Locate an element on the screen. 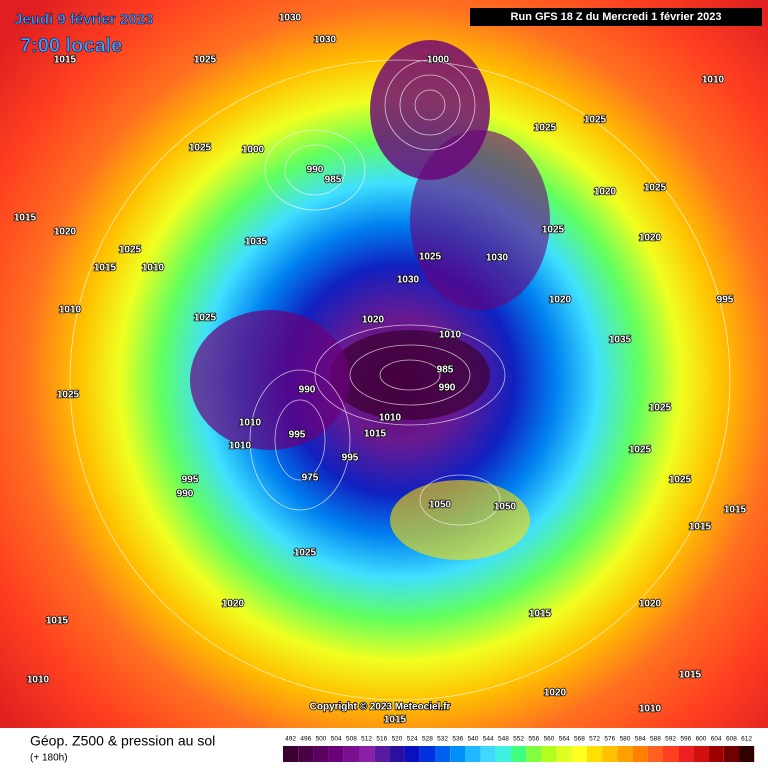 Image resolution: width=768 pixels, height=768 pixels. footer-title: Géop. Z500 & pression au sol is located at coordinates (122, 741).